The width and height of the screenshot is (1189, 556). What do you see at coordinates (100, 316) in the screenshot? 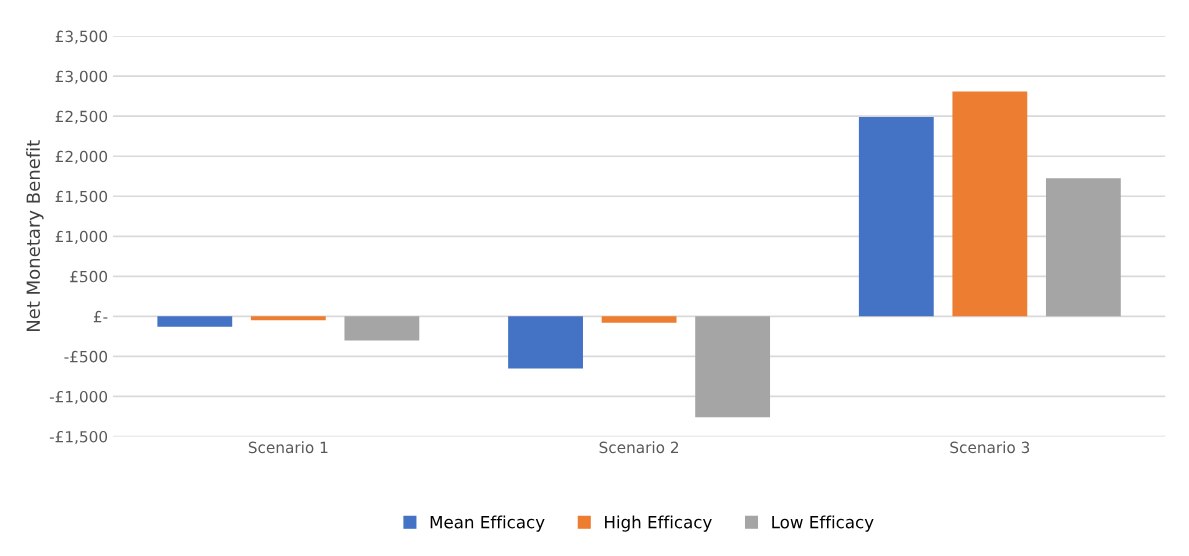
I see `y-tick-label: £-` at bounding box center [100, 316].